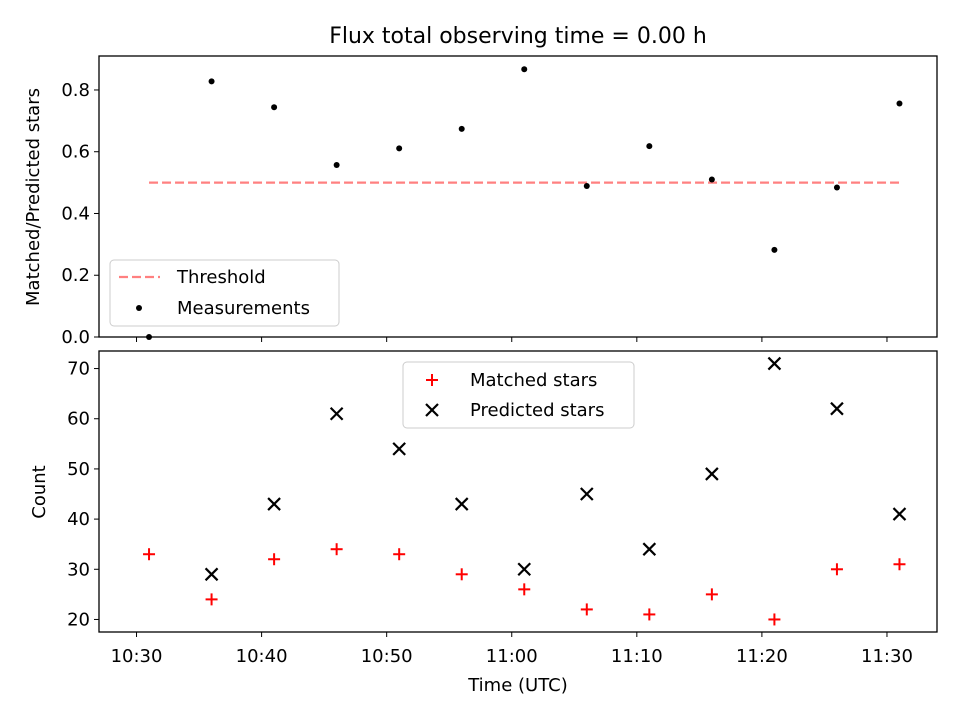  Describe the element at coordinates (243, 308) in the screenshot. I see `measurements-legend-label: Measurements` at that location.